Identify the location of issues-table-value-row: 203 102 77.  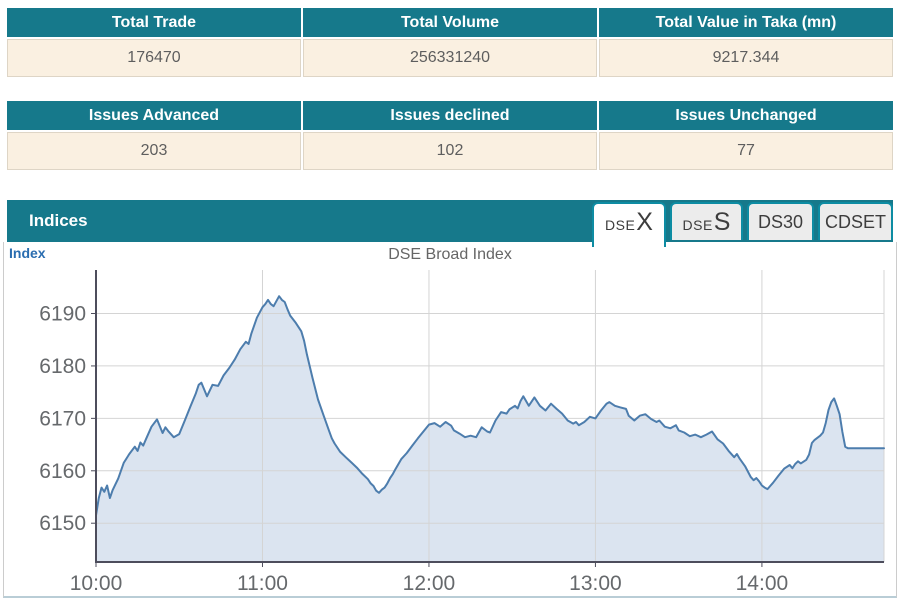
(450, 151).